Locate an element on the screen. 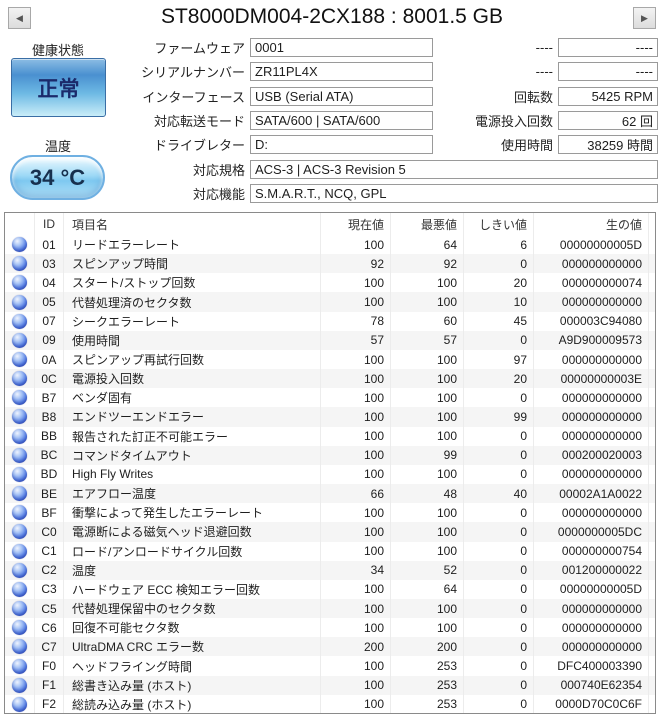 The width and height of the screenshot is (664, 716). power-on-count-value: 62 回 is located at coordinates (608, 120).